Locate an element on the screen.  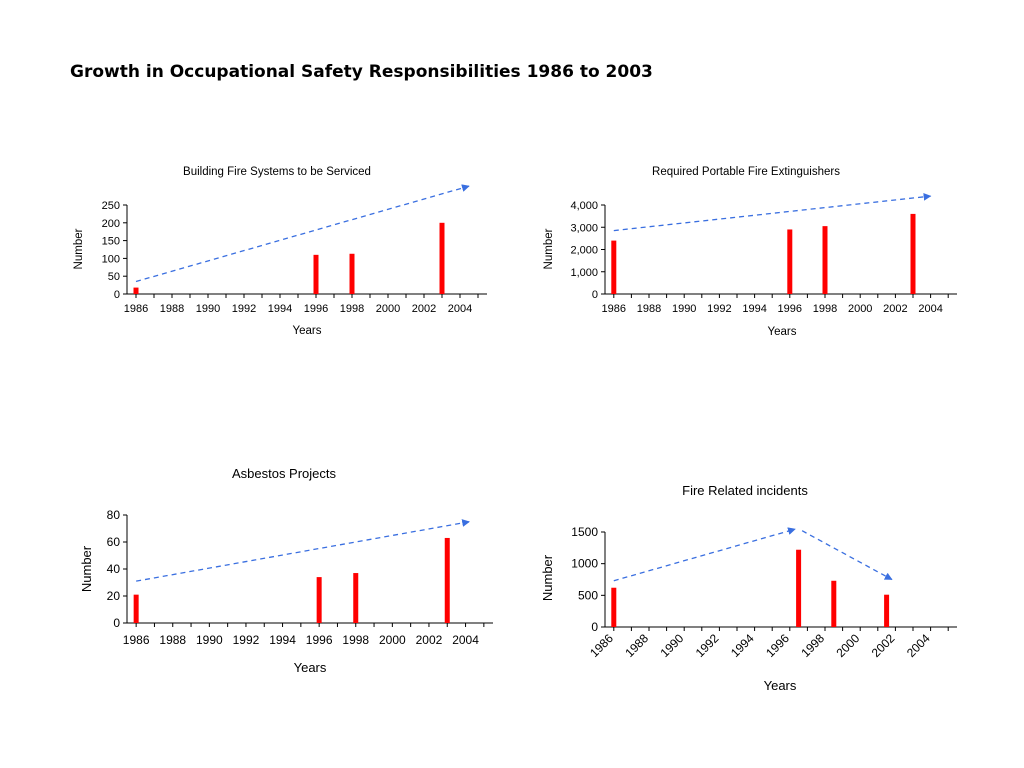
y-tick-label: 100 is located at coordinates (111, 259).